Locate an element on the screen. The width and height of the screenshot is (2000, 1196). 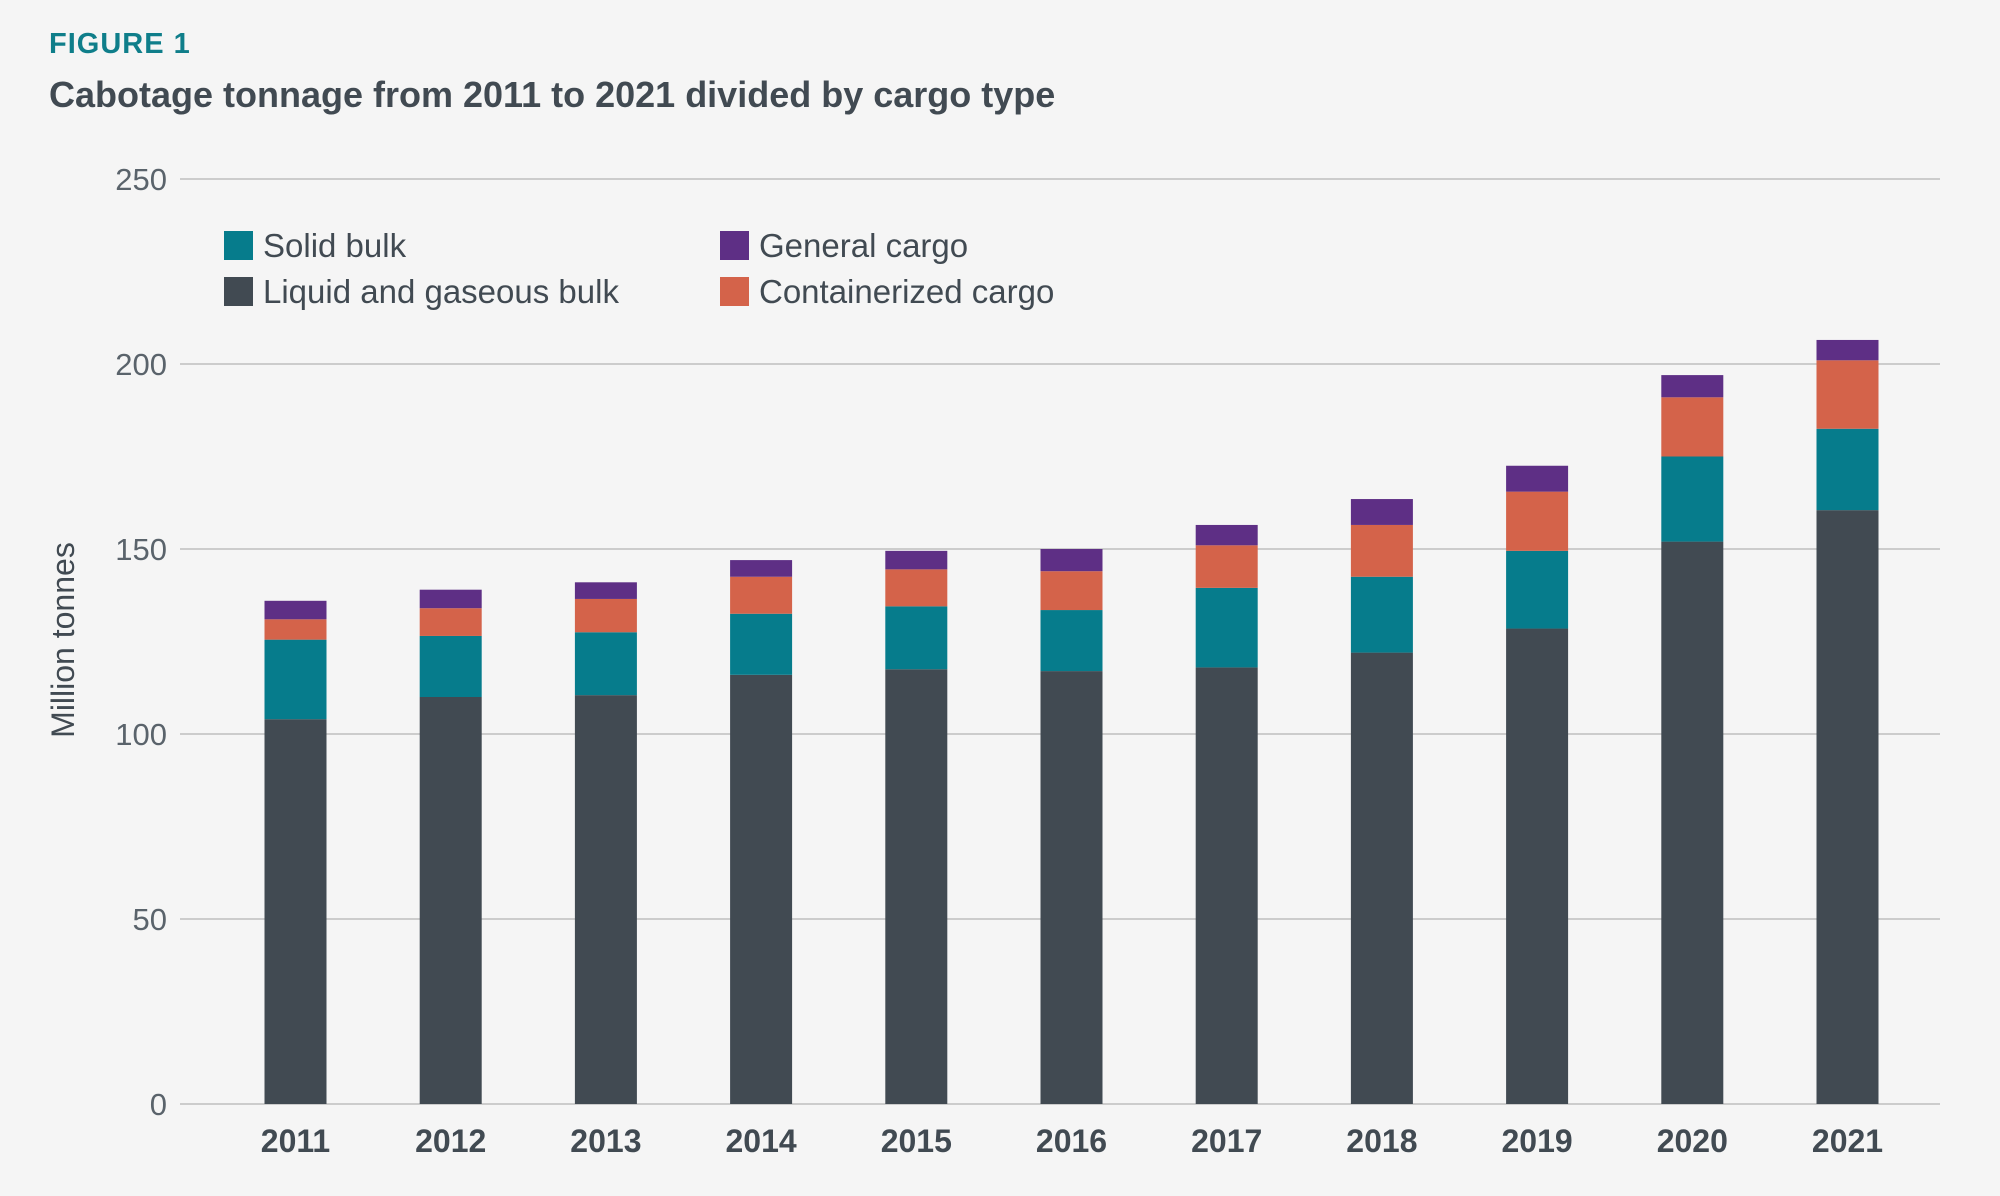
x-tick-label: 2012 is located at coordinates (450, 1141).